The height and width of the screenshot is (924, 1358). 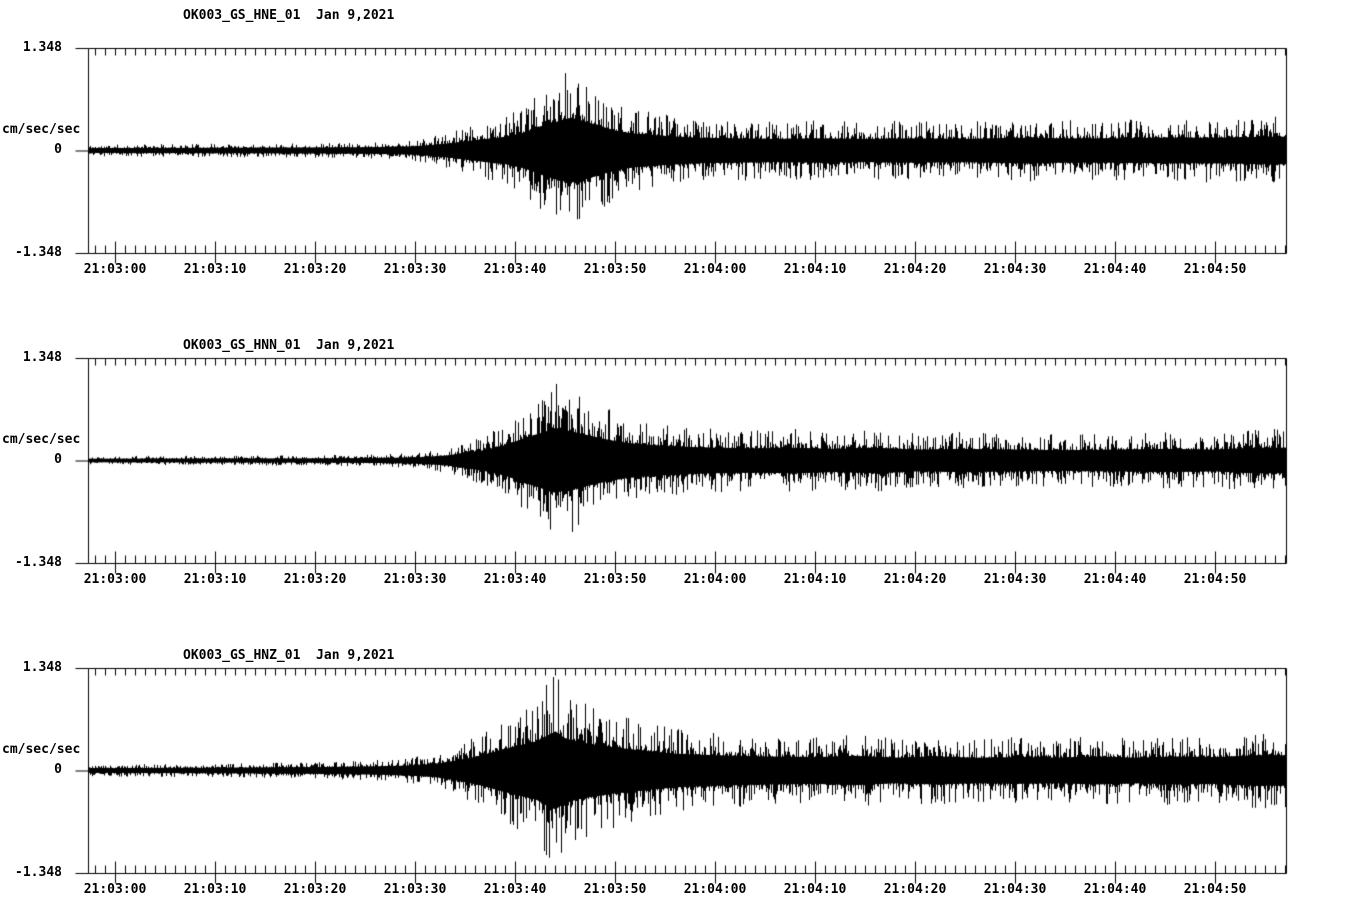 I want to click on ytick-min-hnn: -1.348, so click(x=38, y=562).